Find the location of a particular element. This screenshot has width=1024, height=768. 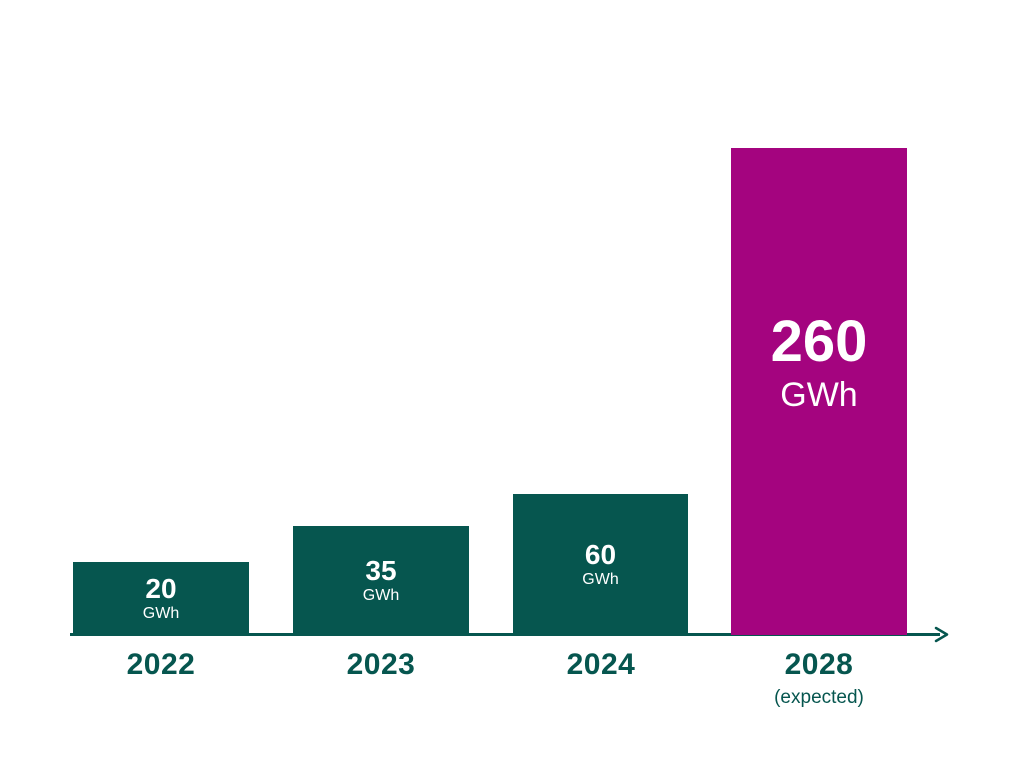

bar-label: 260 GWh is located at coordinates (819, 363).